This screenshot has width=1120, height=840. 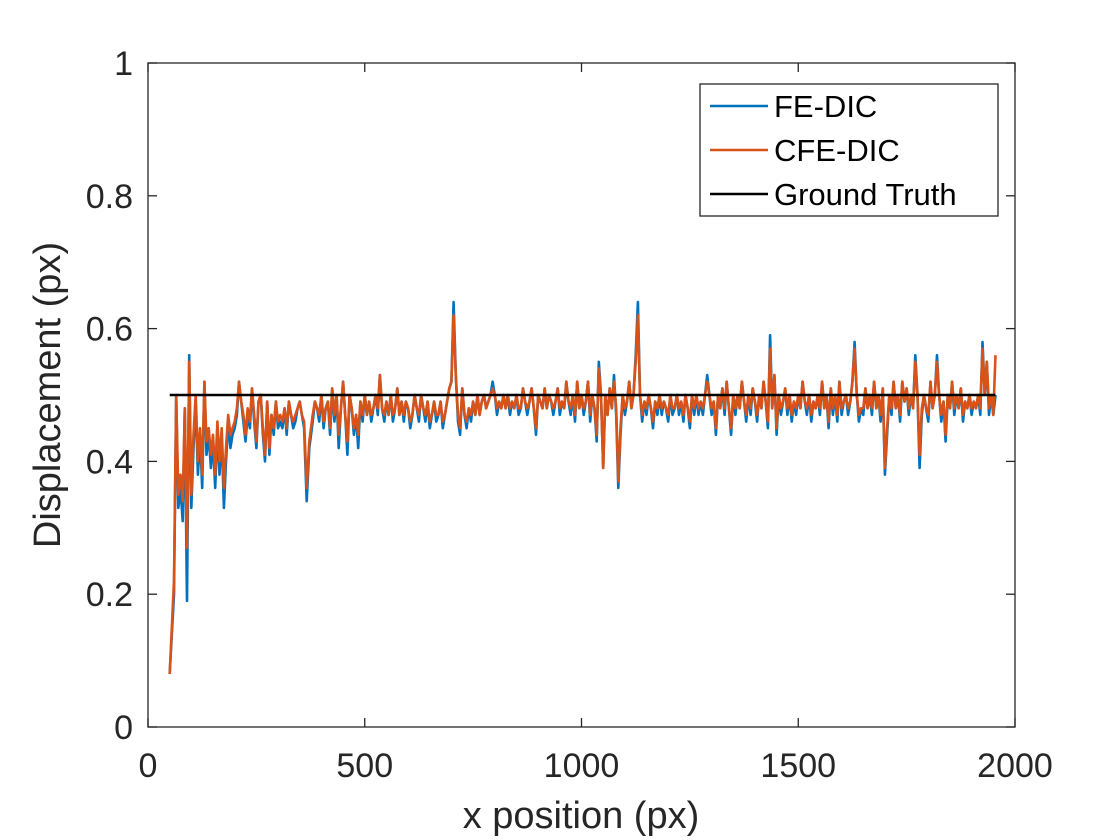 What do you see at coordinates (364, 766) in the screenshot?
I see `x-tick-label: 500` at bounding box center [364, 766].